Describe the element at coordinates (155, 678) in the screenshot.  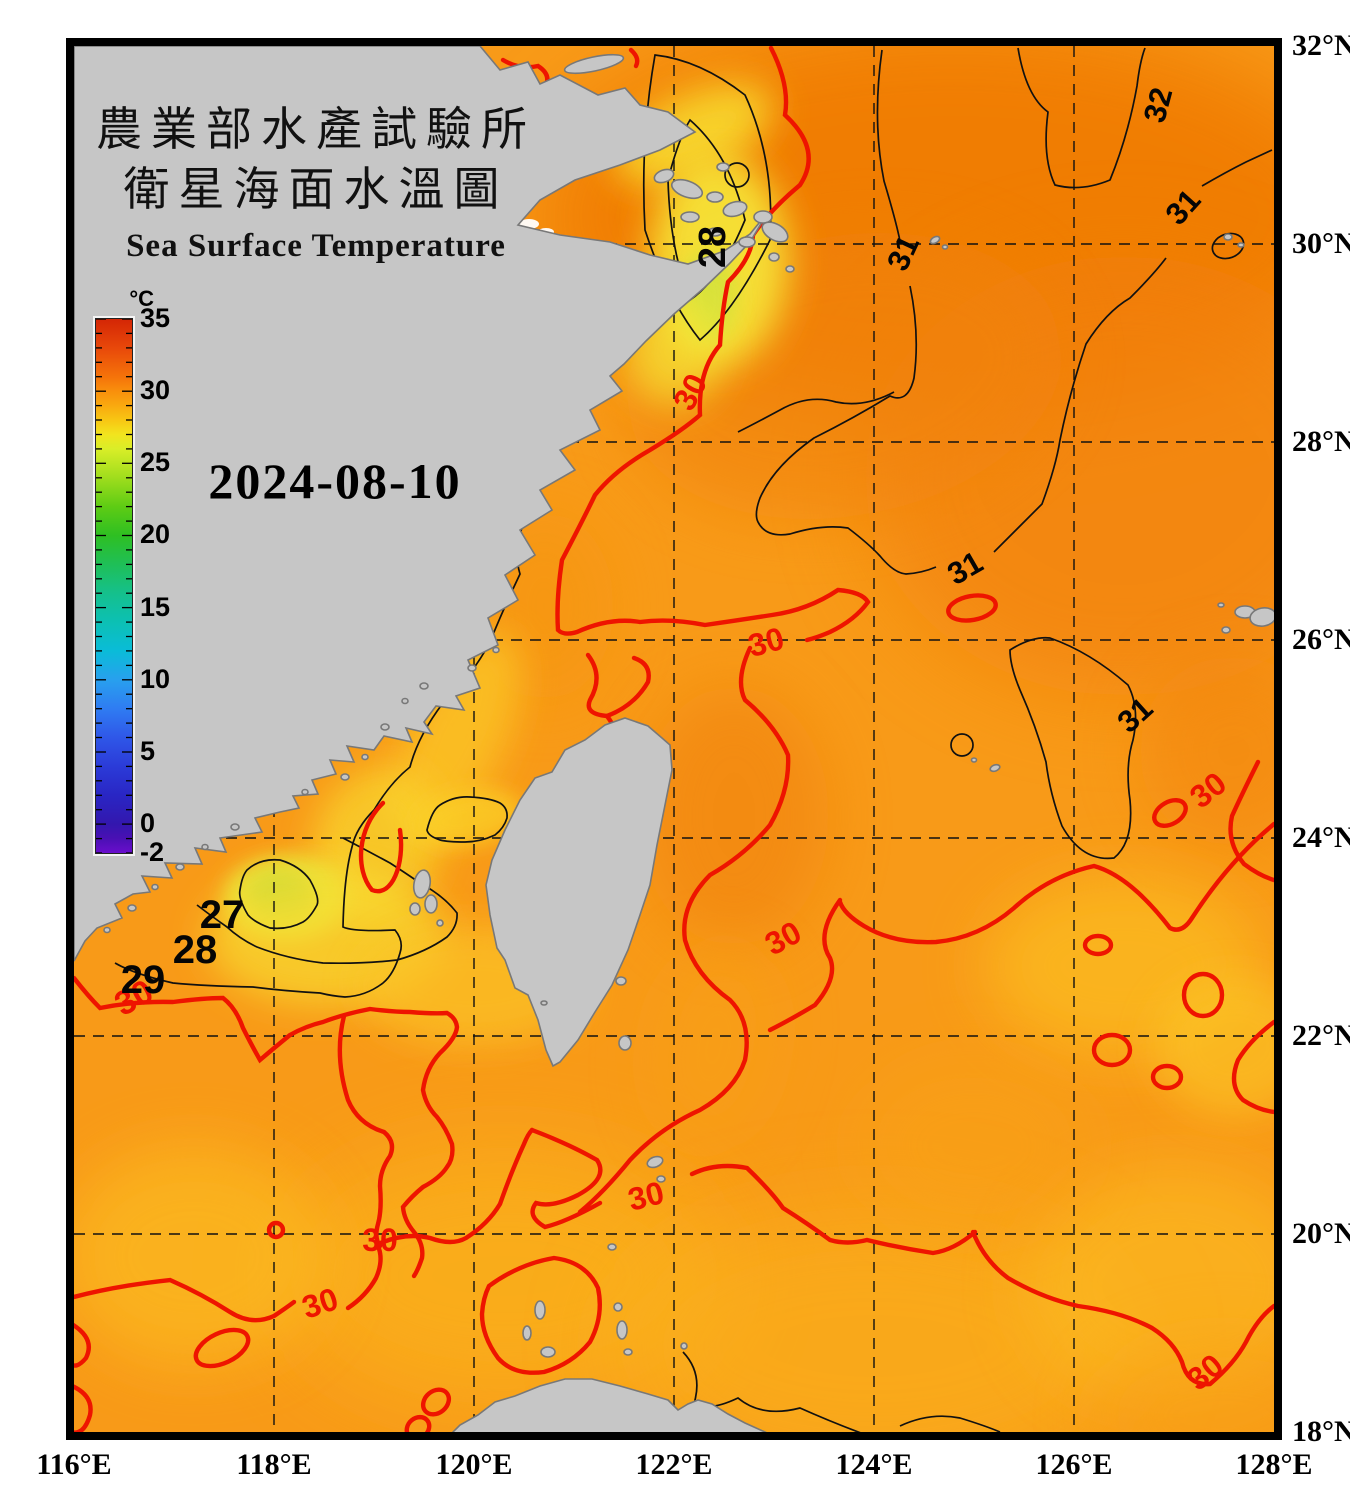
I see `colorbar-value-label: 10` at that location.